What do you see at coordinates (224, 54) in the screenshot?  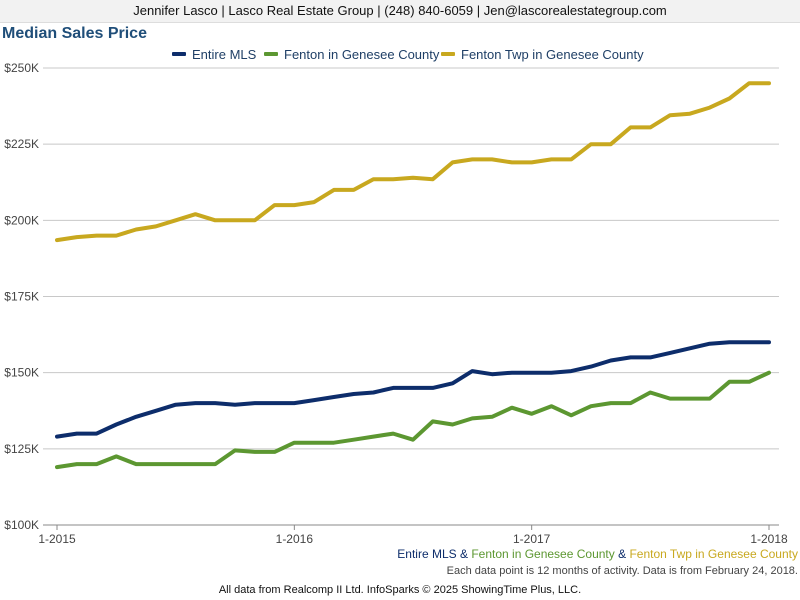 I see `legend-label-entire-mls: Entire MLS` at bounding box center [224, 54].